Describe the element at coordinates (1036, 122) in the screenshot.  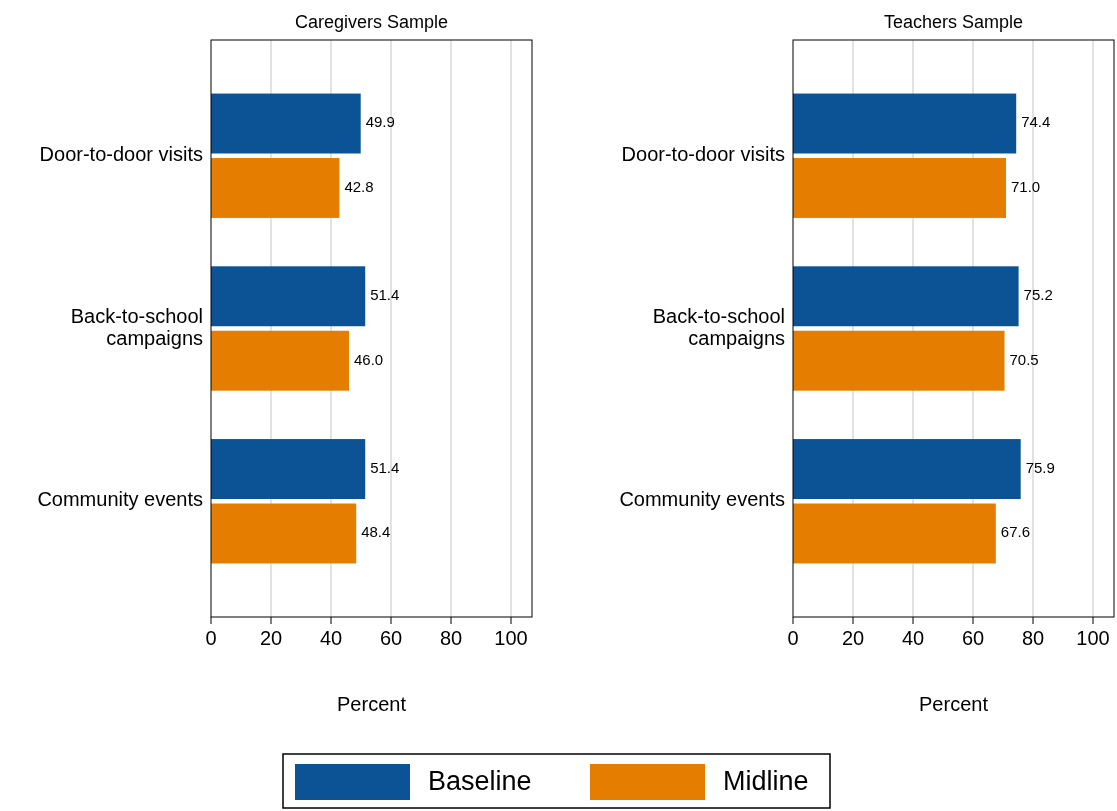
I see `data-label: 74.4` at that location.